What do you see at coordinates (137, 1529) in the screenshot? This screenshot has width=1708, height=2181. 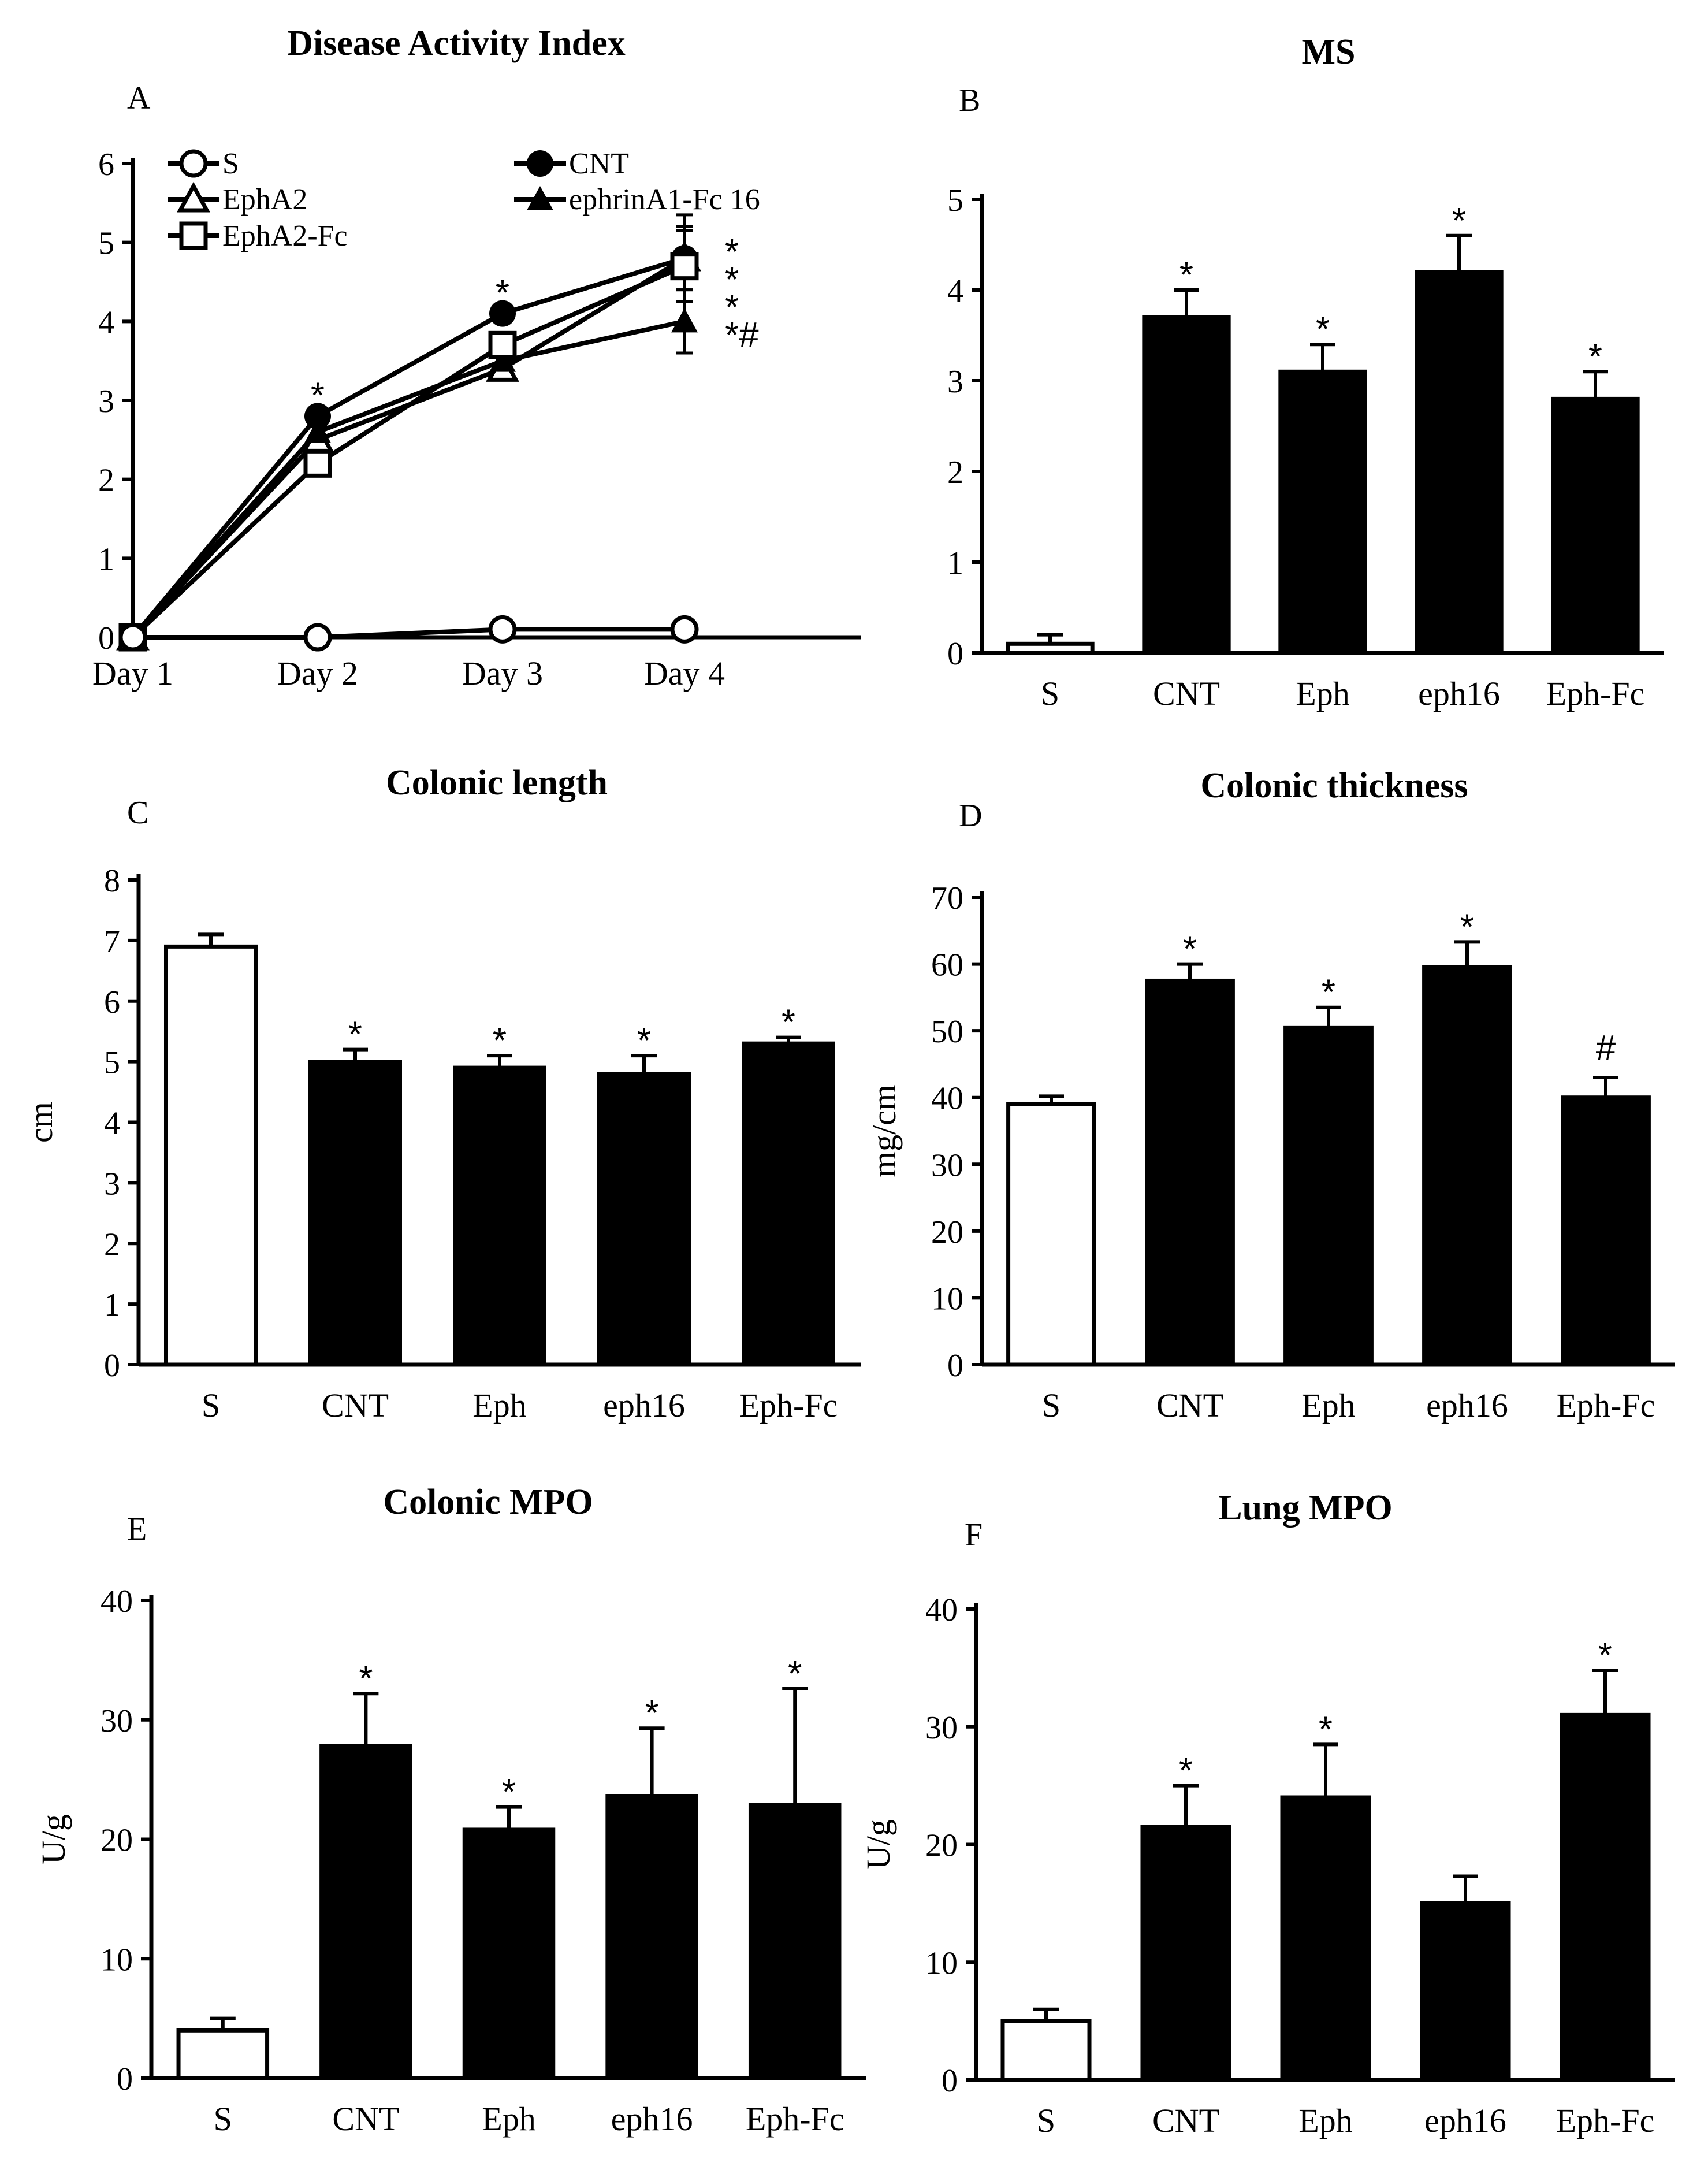 I see `panel-letter: E` at bounding box center [137, 1529].